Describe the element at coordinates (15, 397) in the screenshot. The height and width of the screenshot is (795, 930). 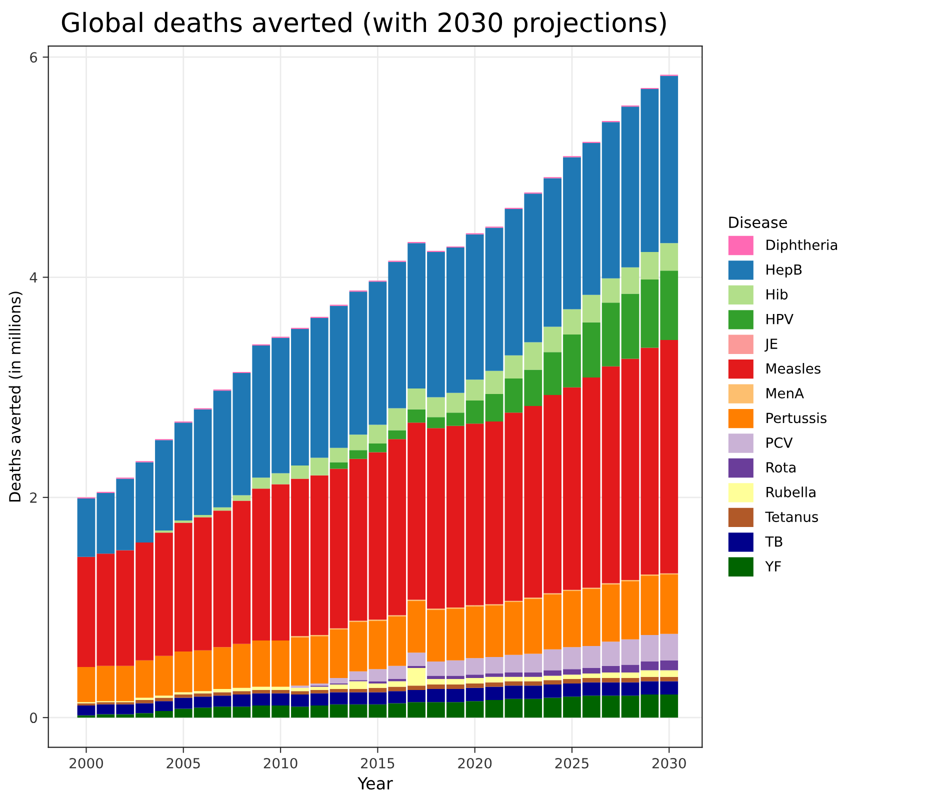
I see `y-axis-title: Deaths averted (in millions)` at that location.